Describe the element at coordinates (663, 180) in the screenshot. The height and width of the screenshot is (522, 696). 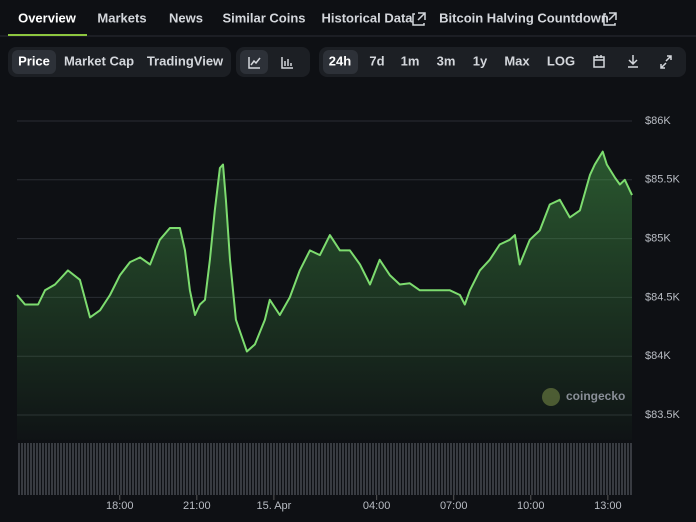
I see `y-tick-label: $85.5K` at that location.